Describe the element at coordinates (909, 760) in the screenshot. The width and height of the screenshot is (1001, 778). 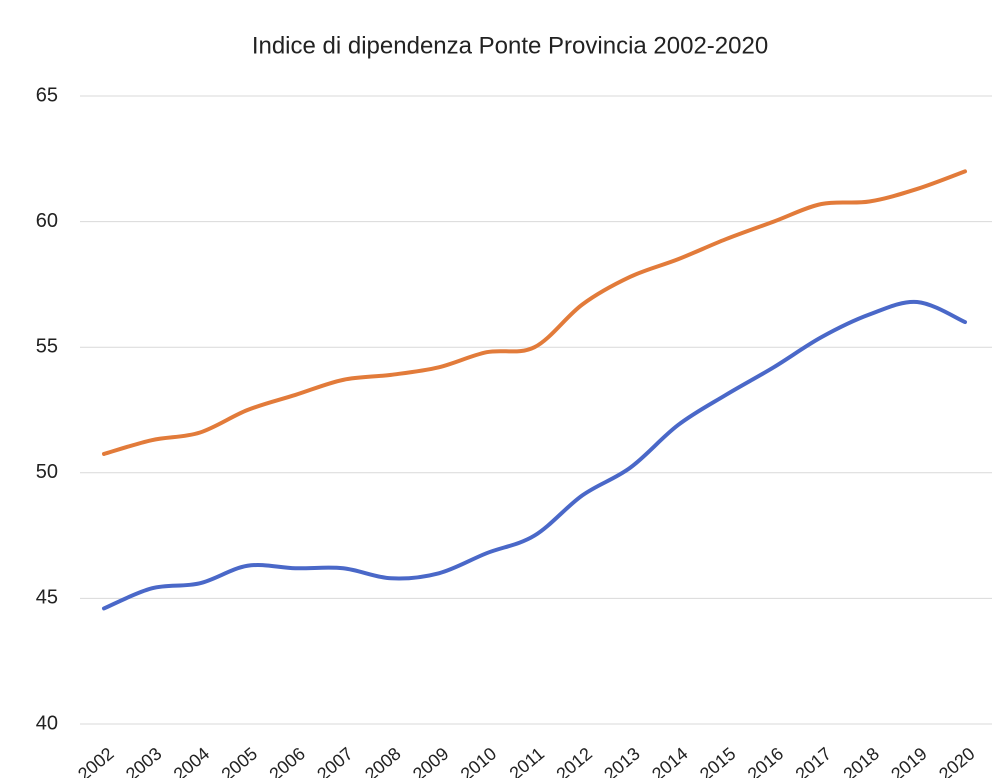
I see `x-tick-label: 2019` at that location.